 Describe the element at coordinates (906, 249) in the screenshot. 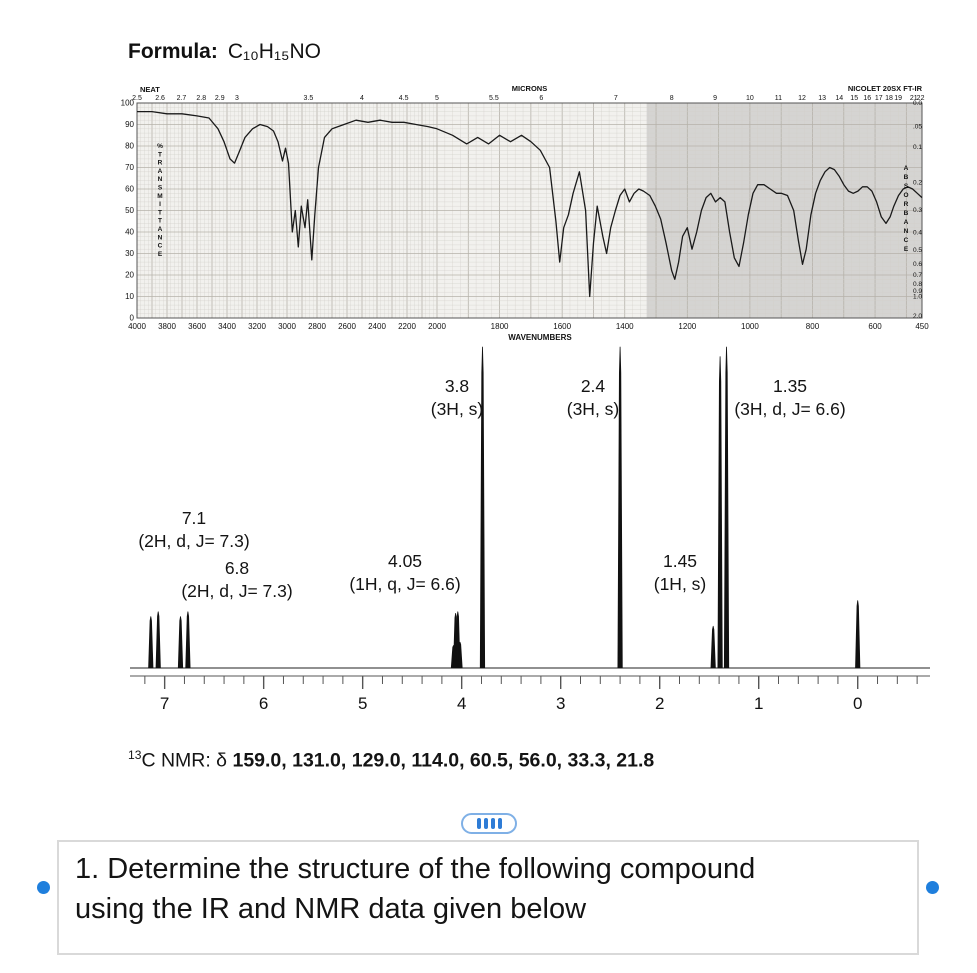

I see `svg-text: E` at that location.